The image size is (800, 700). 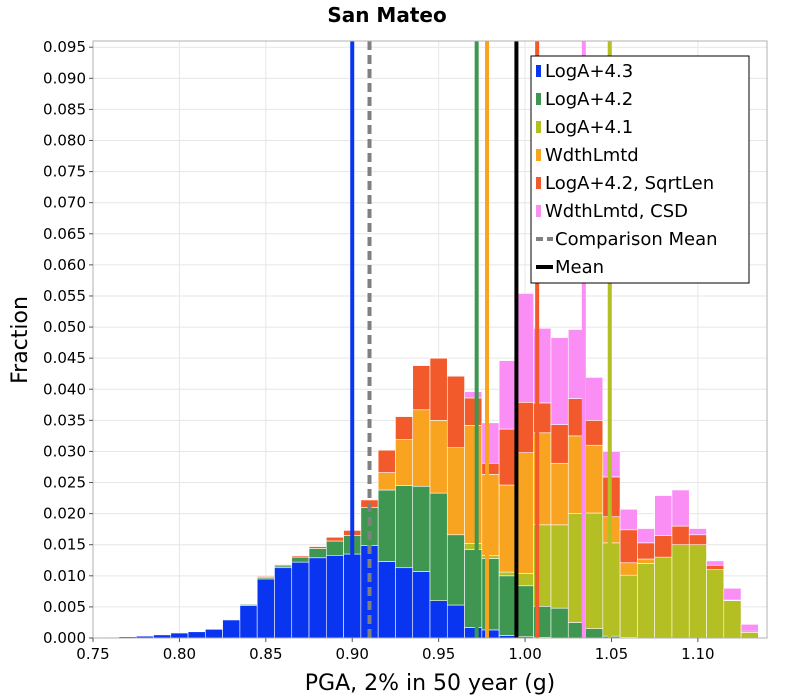 What do you see at coordinates (438, 654) in the screenshot?
I see `x-tick-label: 0.95` at bounding box center [438, 654].